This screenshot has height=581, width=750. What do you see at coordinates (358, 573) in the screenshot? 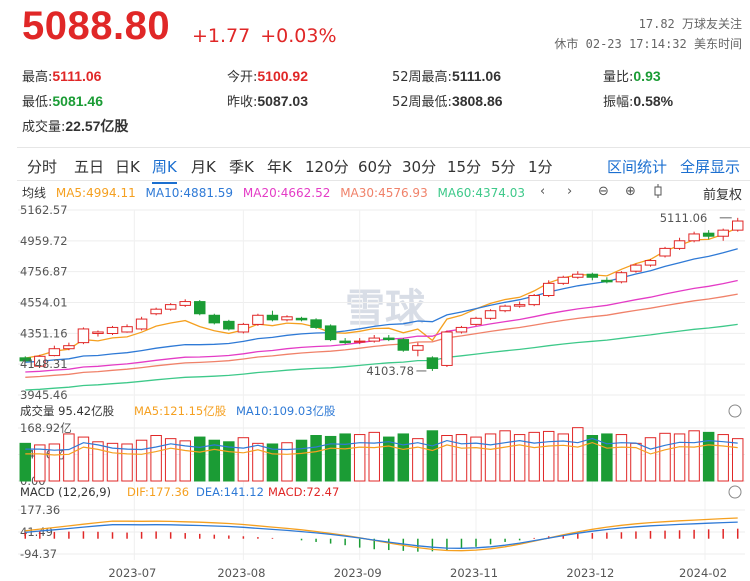
I see `time-tick: 2023-09` at bounding box center [358, 573].